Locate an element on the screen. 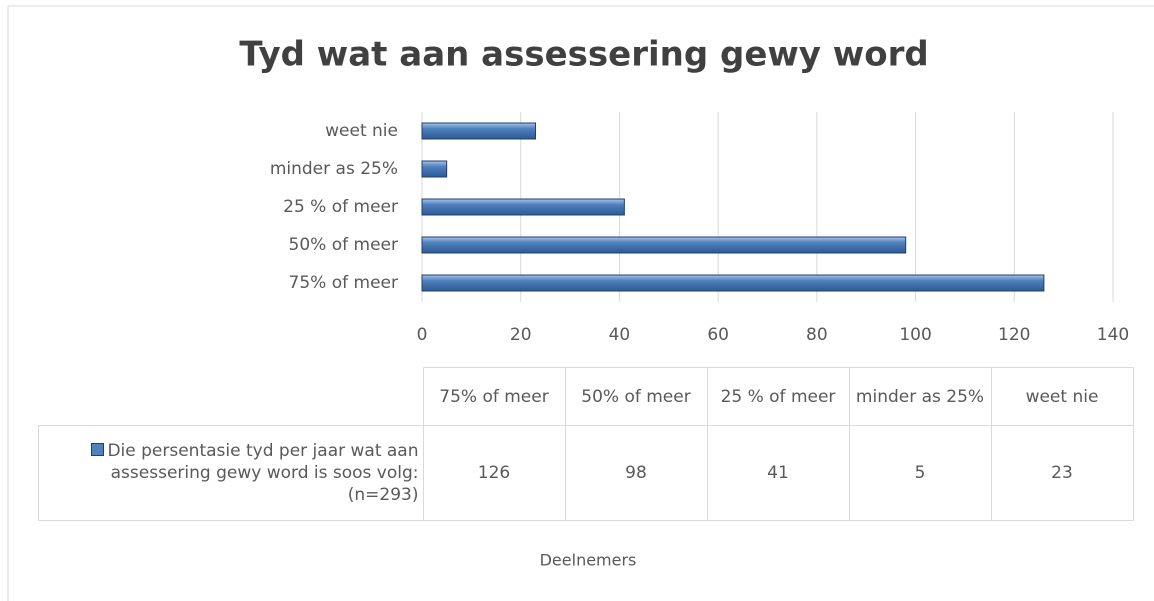 This screenshot has width=1154, height=601. table-header: 50% of meer is located at coordinates (636, 396).